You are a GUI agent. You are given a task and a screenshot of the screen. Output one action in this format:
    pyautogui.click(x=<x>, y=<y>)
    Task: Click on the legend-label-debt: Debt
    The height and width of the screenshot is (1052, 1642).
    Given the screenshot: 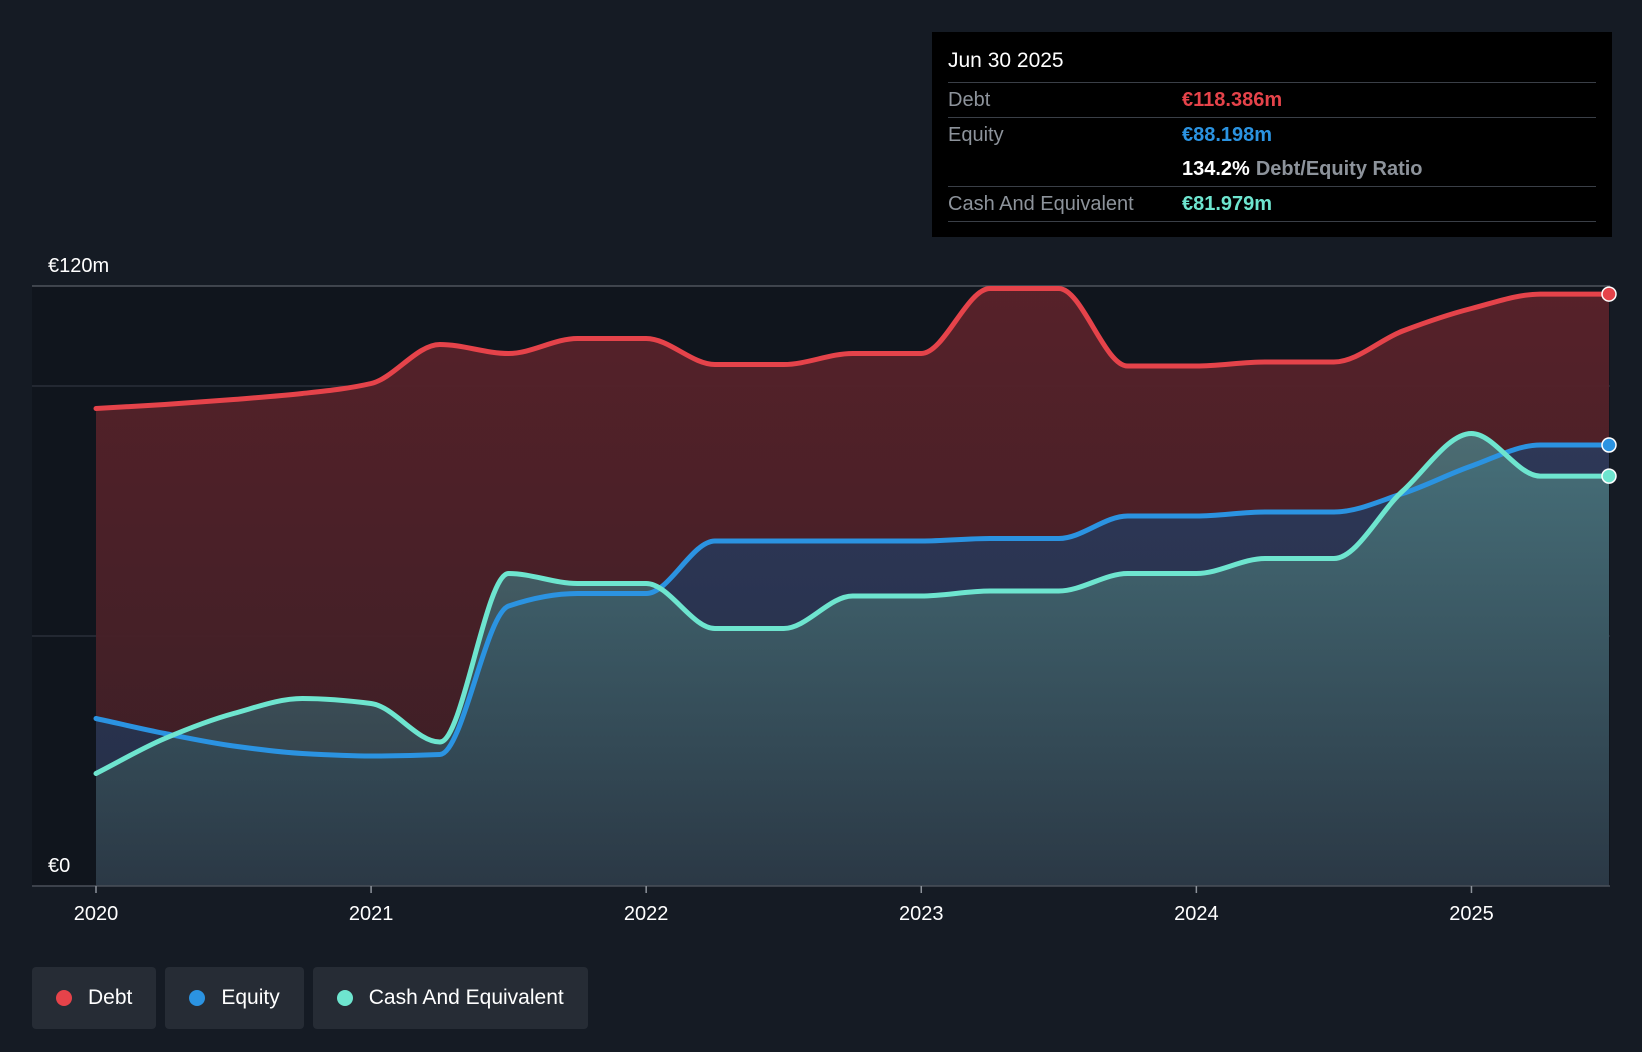 What is the action you would take?
    pyautogui.click(x=110, y=997)
    